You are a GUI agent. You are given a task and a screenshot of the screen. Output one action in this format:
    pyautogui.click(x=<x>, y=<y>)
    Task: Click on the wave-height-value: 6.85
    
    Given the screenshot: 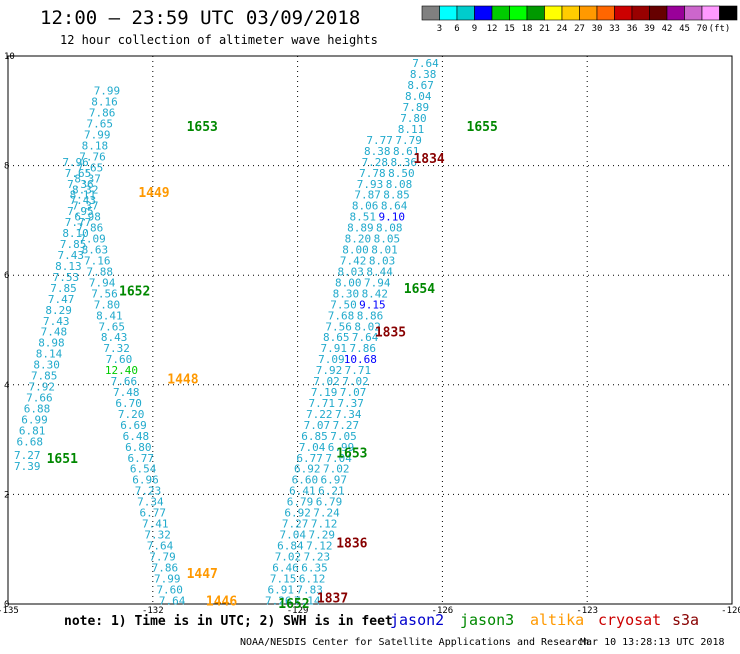 What is the action you would take?
    pyautogui.click(x=314, y=436)
    